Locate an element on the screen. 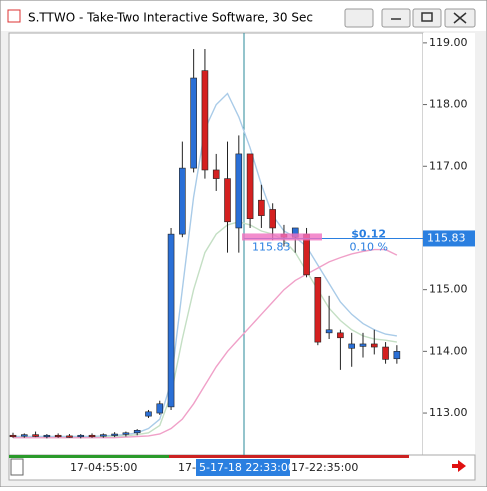  time-label: 17- is located at coordinates (187, 467).